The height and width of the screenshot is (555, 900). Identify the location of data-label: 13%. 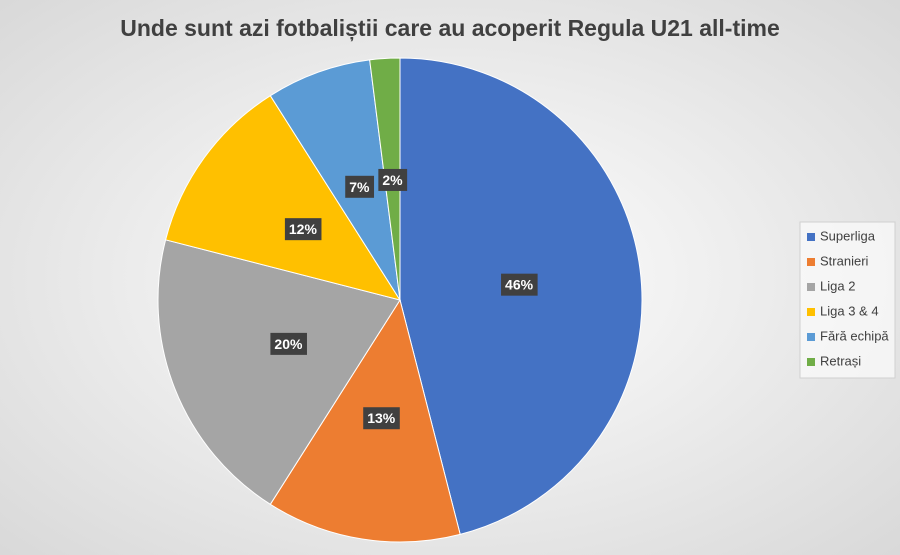
(381, 418).